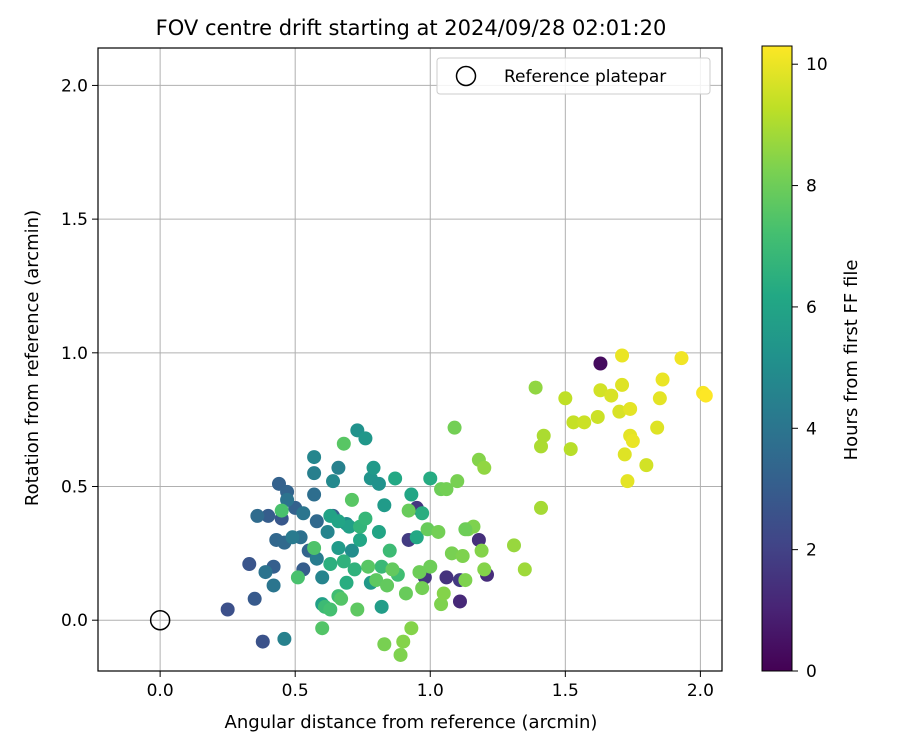  I want to click on reference-point, so click(160, 620).